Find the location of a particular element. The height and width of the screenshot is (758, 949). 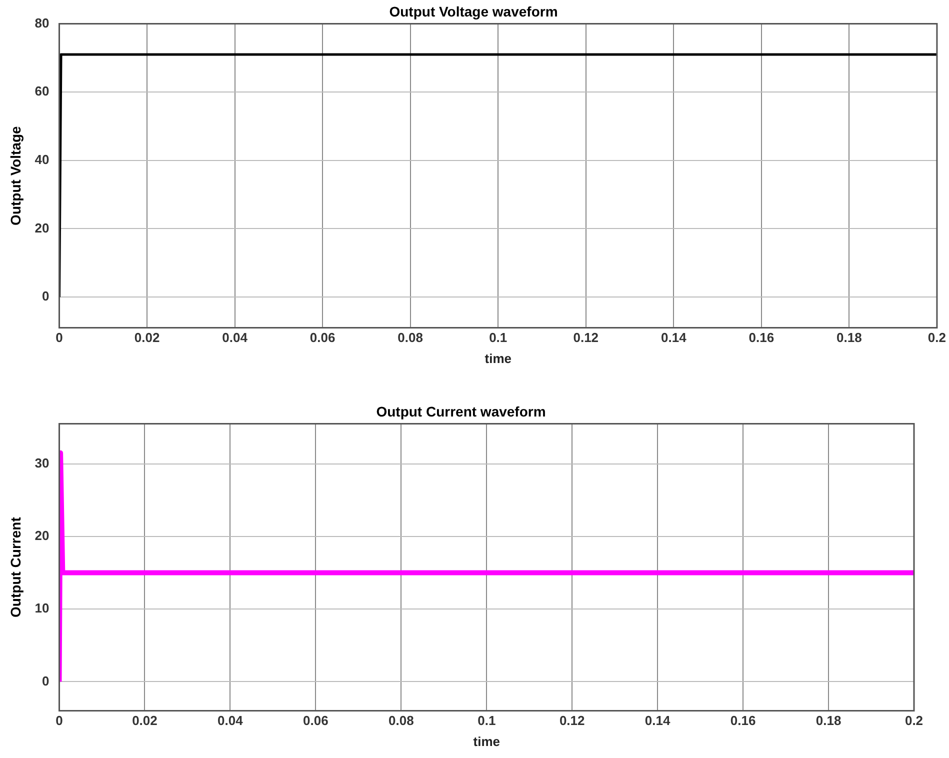

chart-title: Output Current waveform is located at coordinates (461, 411).